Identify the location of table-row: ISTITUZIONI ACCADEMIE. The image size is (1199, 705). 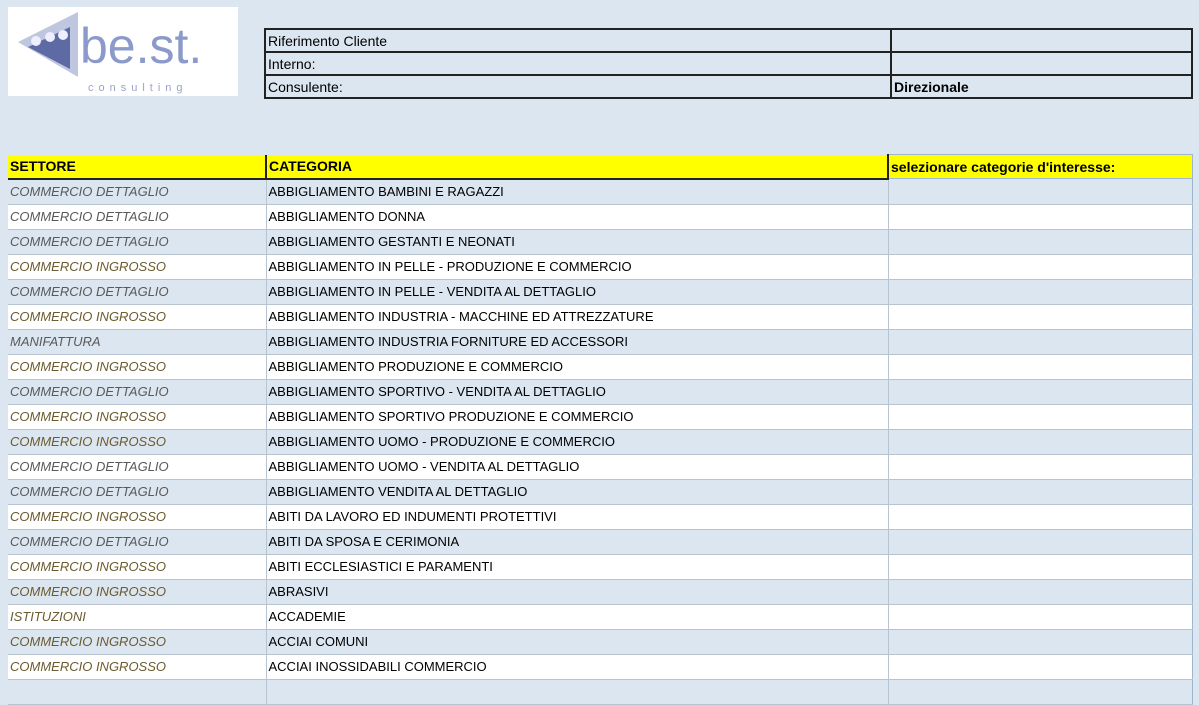
(600, 617).